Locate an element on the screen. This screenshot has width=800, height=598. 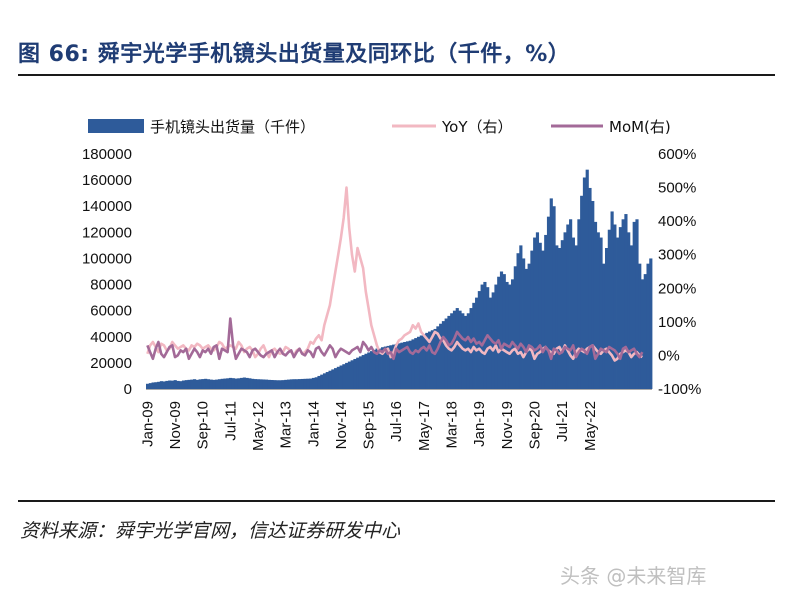
x-tick-label: Jan-09 is located at coordinates (147, 424).